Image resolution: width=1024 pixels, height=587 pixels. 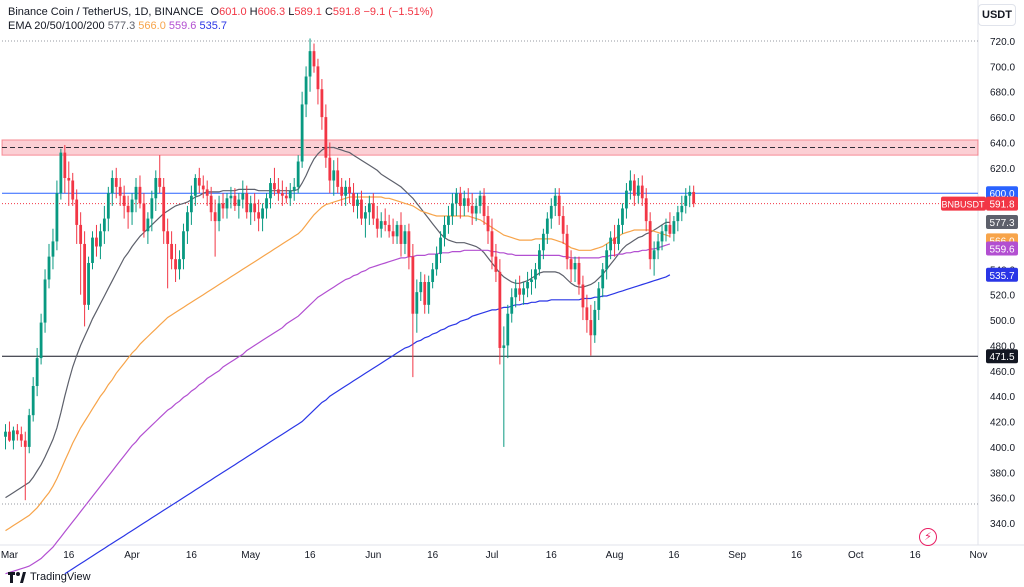 I want to click on y-tick-label: 660.0, so click(x=1002, y=118).